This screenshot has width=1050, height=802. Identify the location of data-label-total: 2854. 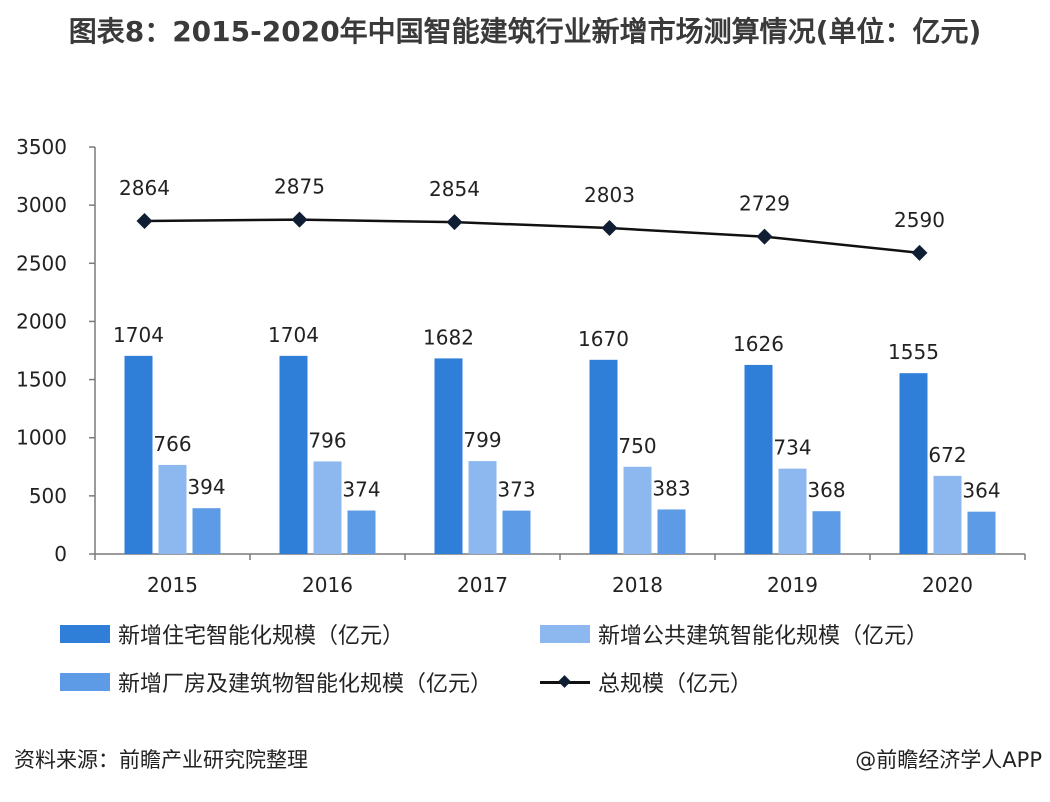
(454, 189).